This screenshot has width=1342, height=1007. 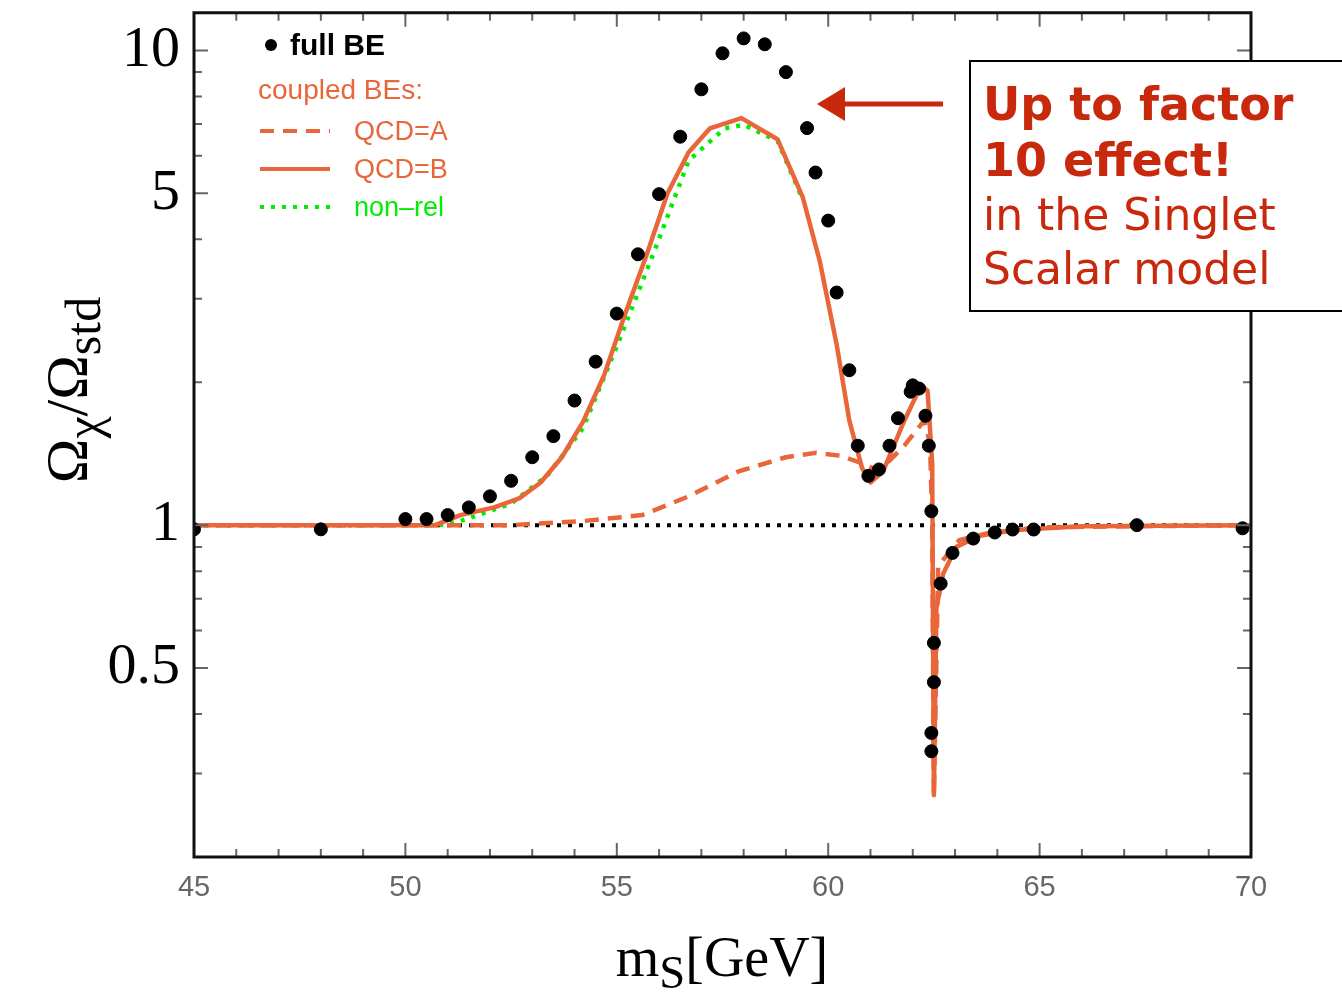 I want to click on x-axis-title: m$_{S}$[GeV], so click(x=722, y=962).